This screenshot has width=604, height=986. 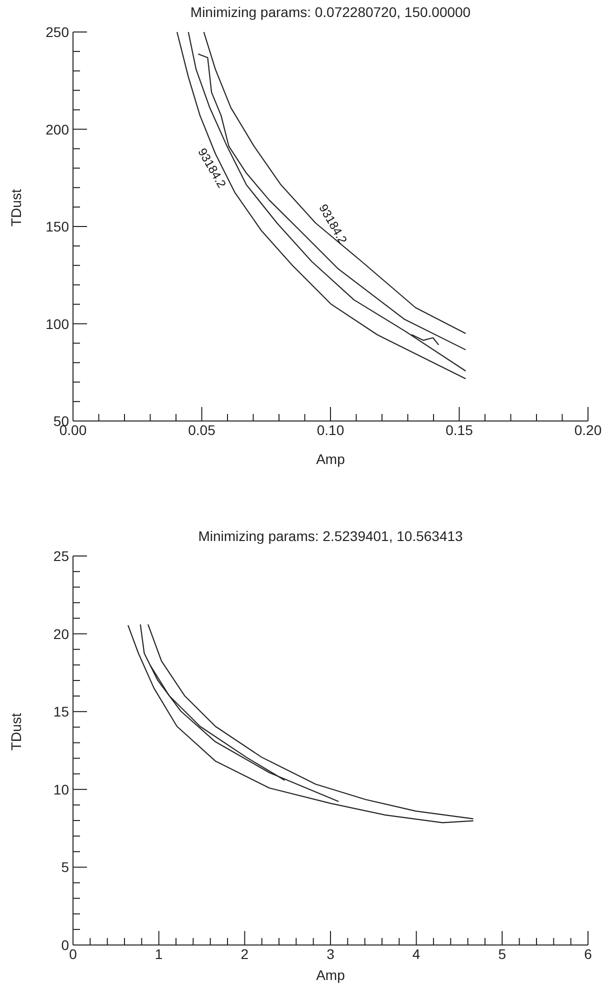 What do you see at coordinates (330, 954) in the screenshot?
I see `x-tick-label: 3` at bounding box center [330, 954].